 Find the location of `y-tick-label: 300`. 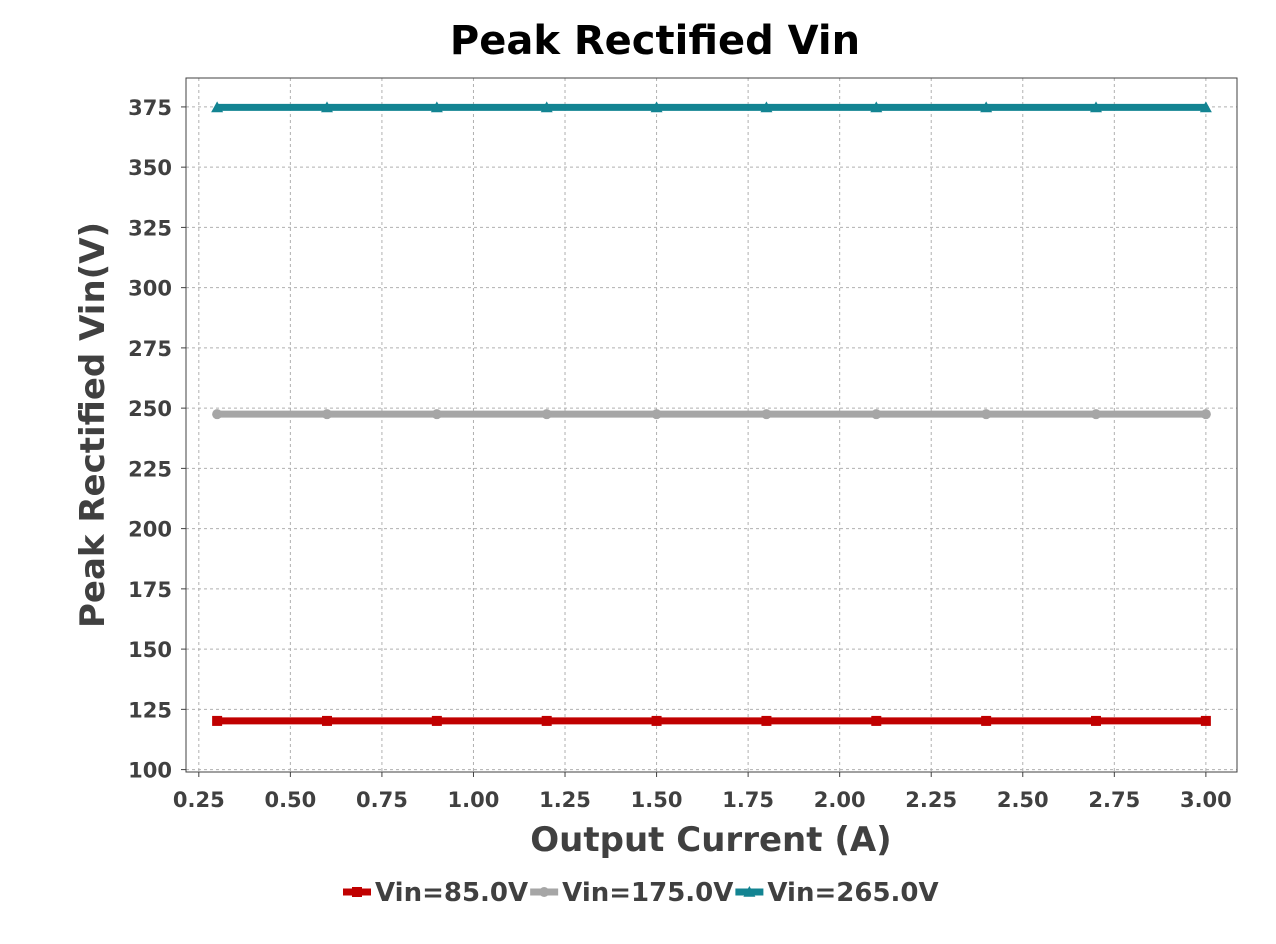

y-tick-label: 300 is located at coordinates (150, 289).